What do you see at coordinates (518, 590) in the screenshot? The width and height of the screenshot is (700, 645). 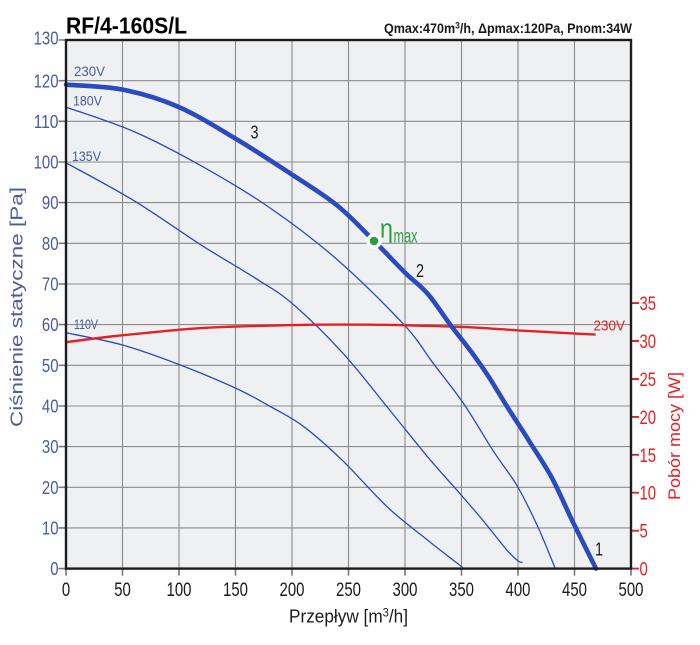 I see `svg-text: 400` at bounding box center [518, 590].